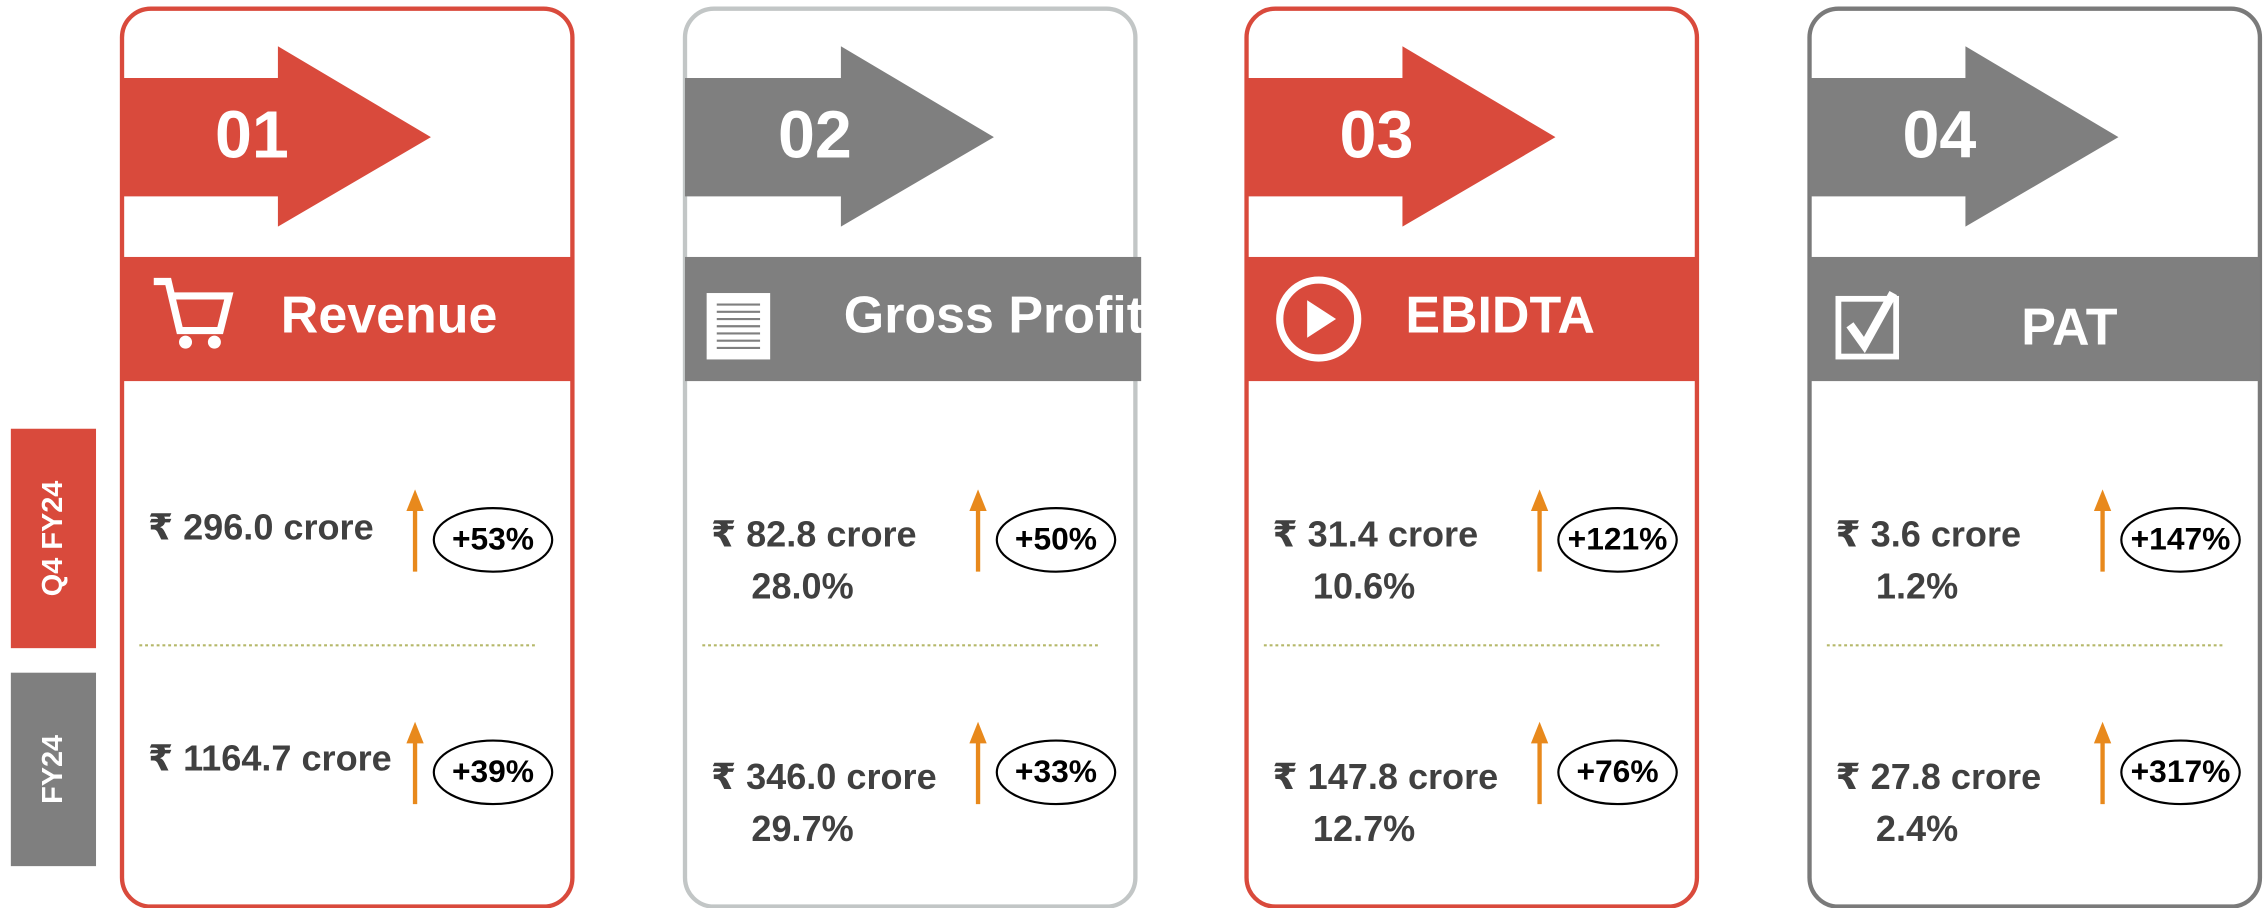 The image size is (2265, 908). Describe the element at coordinates (1940, 136) in the screenshot. I see `card-number: 04` at that location.